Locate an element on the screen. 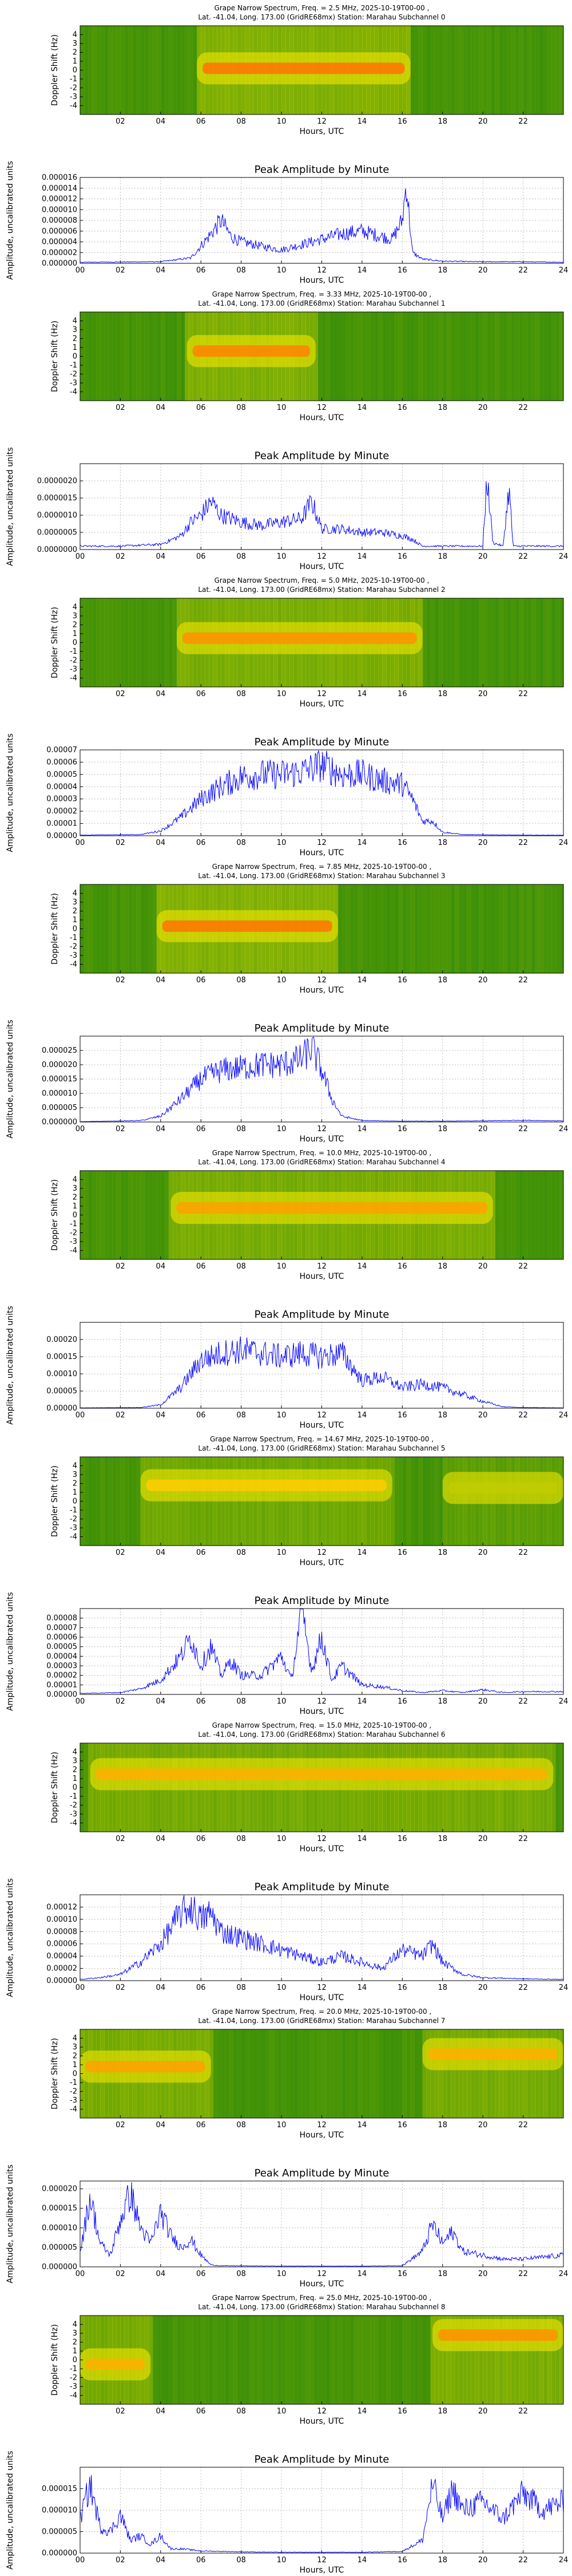 The image size is (572, 2576). x-tick-label: 24 is located at coordinates (564, 2274).